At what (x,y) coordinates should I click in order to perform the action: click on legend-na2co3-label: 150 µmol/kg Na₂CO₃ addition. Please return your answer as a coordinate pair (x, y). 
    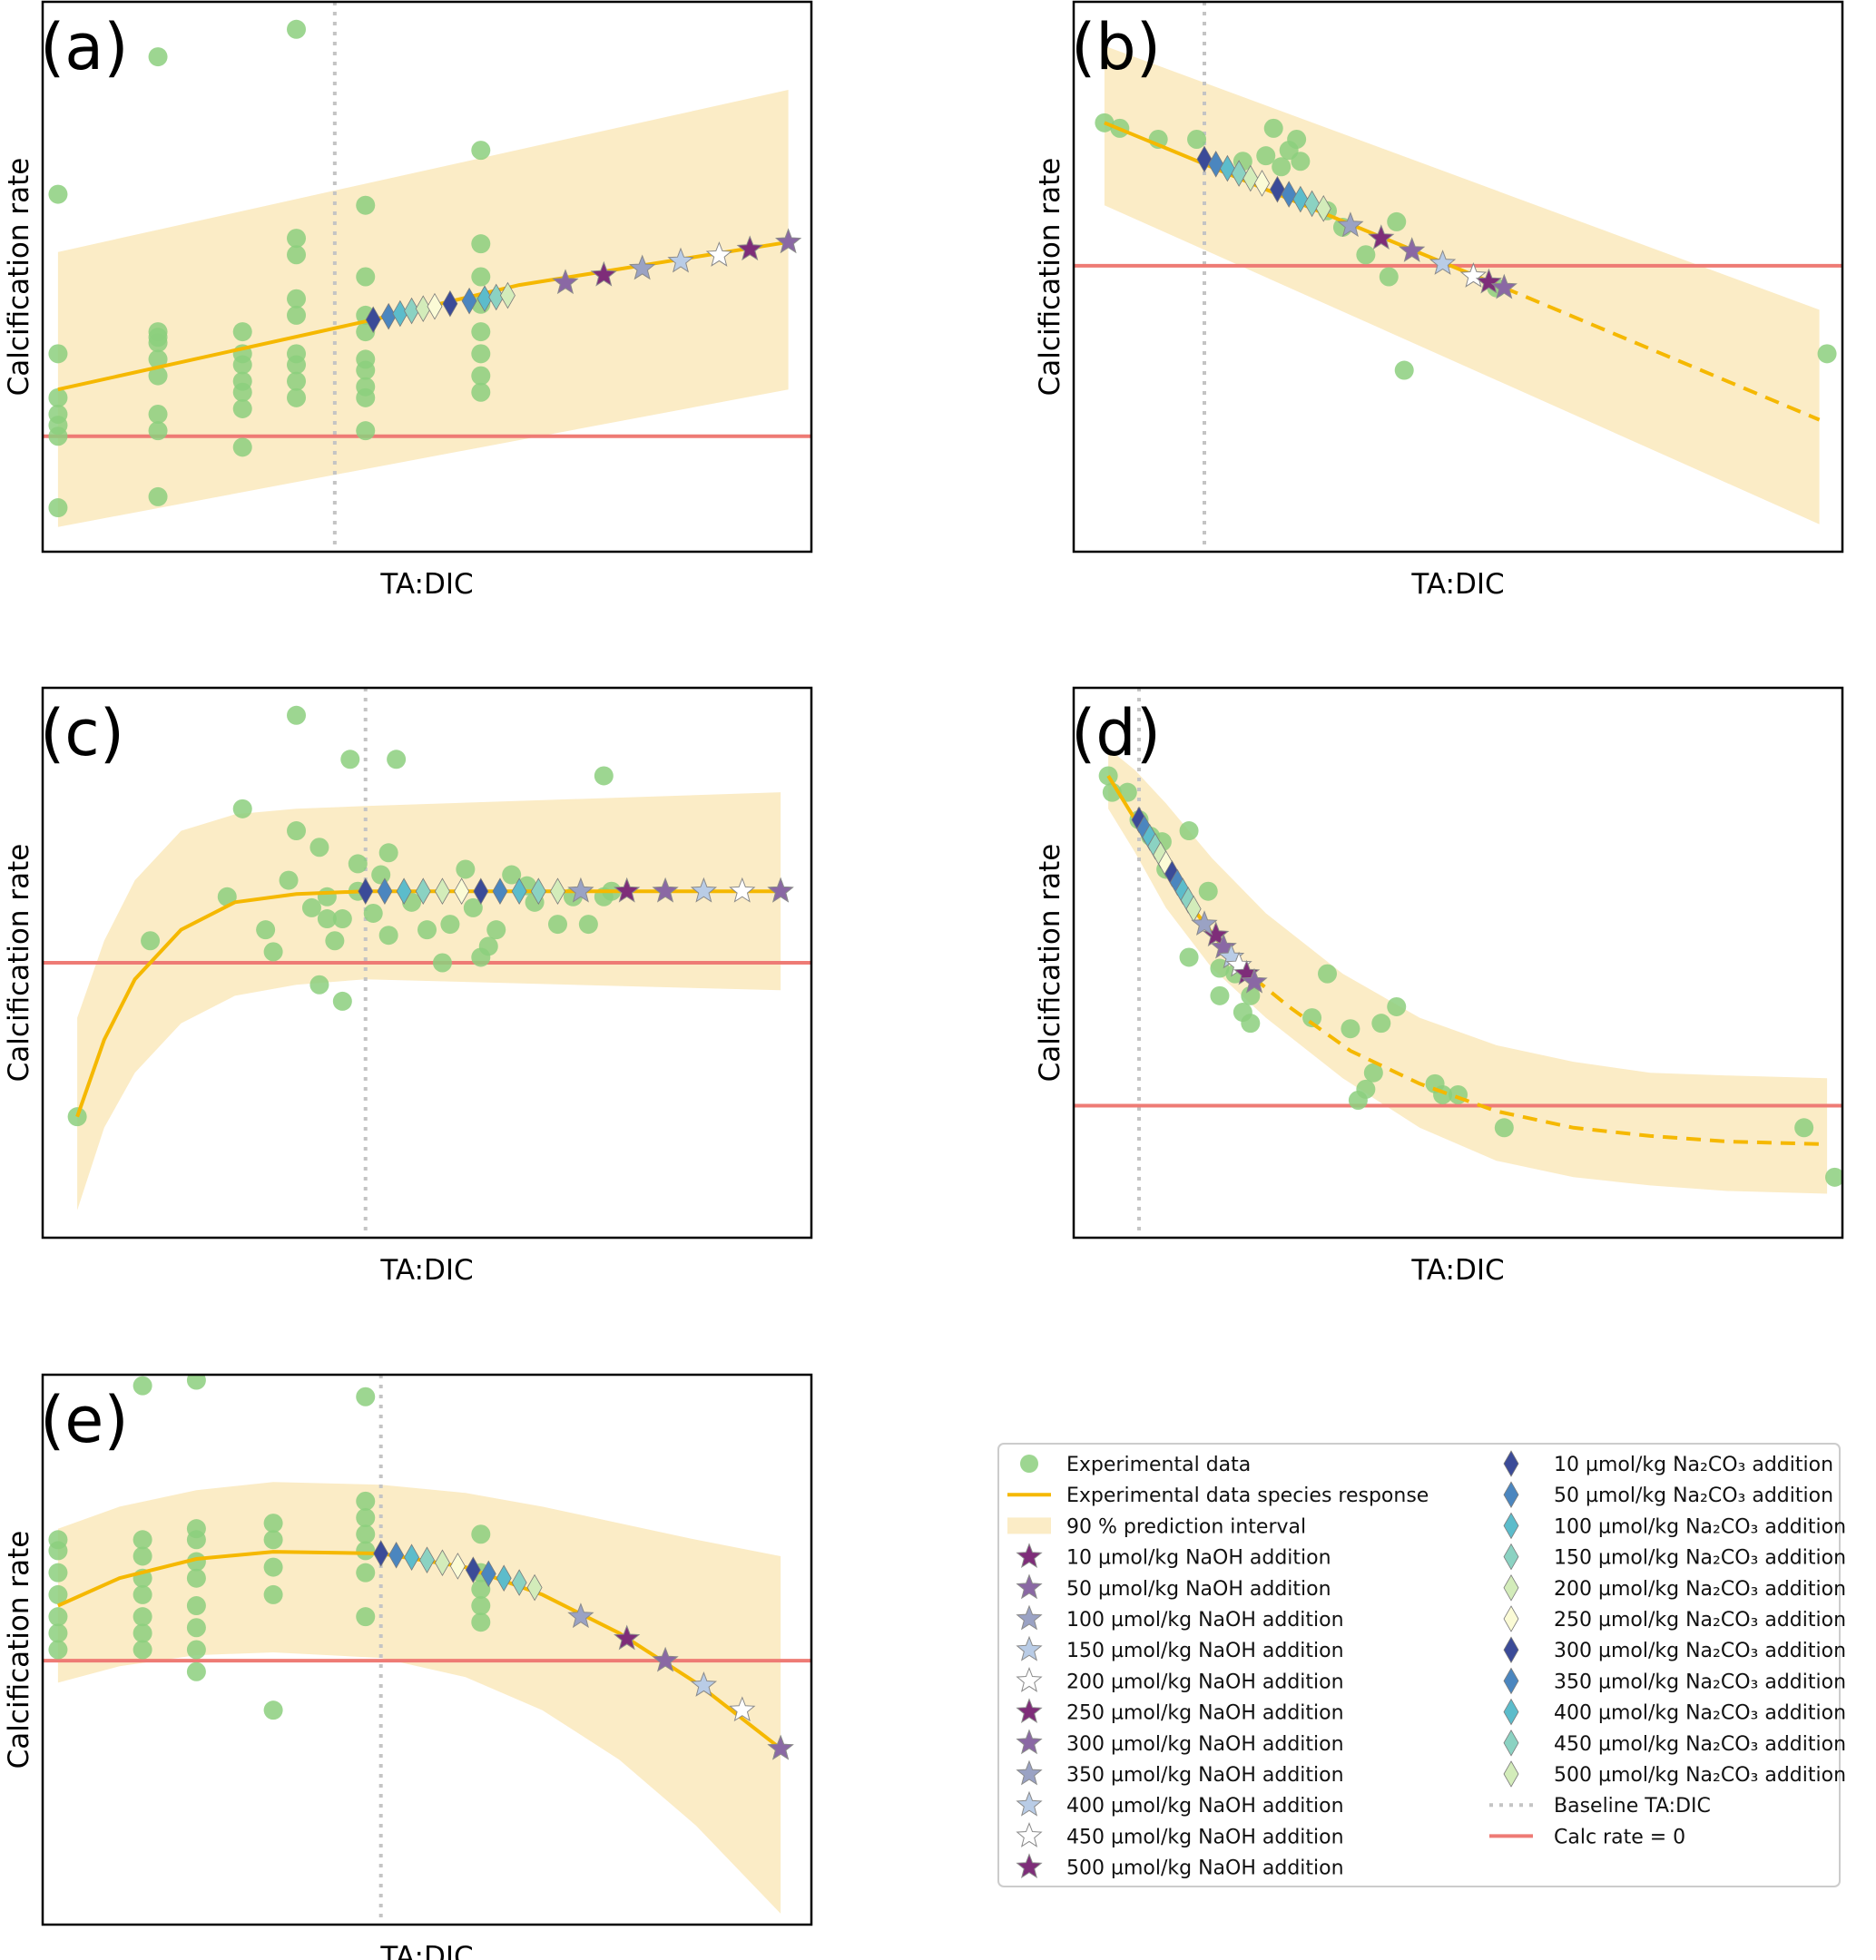
    Looking at the image, I should click on (1700, 1558).